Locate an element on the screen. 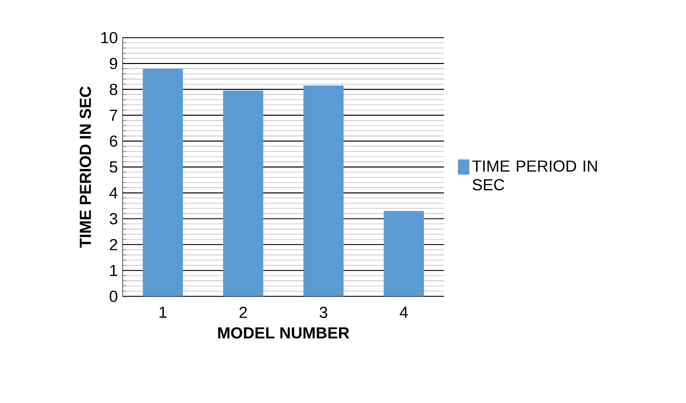 The width and height of the screenshot is (686, 403). y-tick-label: 3 is located at coordinates (114, 218).